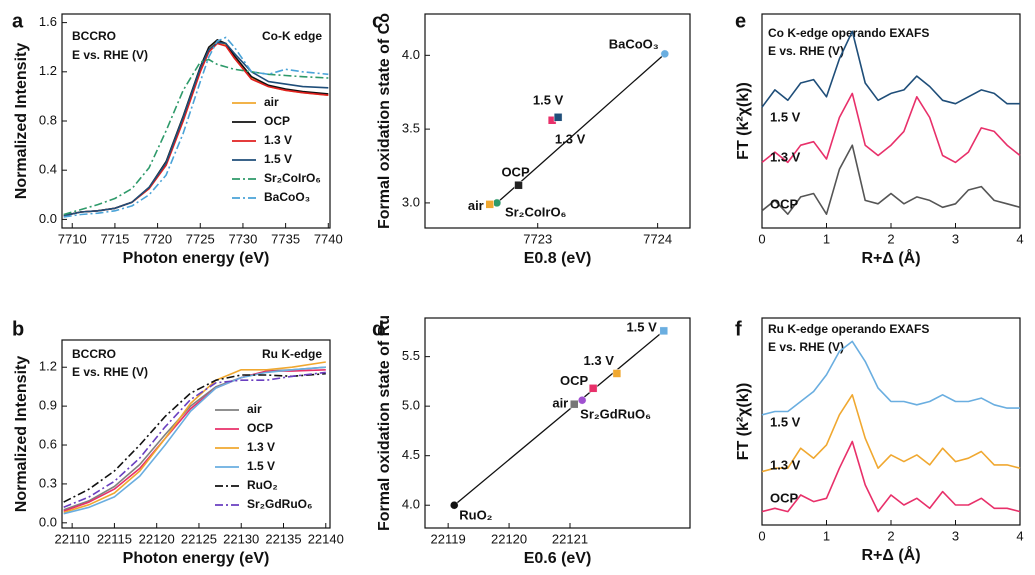 This screenshot has width=1035, height=575. I want to click on x-tick-label: 22110, so click(72, 538).